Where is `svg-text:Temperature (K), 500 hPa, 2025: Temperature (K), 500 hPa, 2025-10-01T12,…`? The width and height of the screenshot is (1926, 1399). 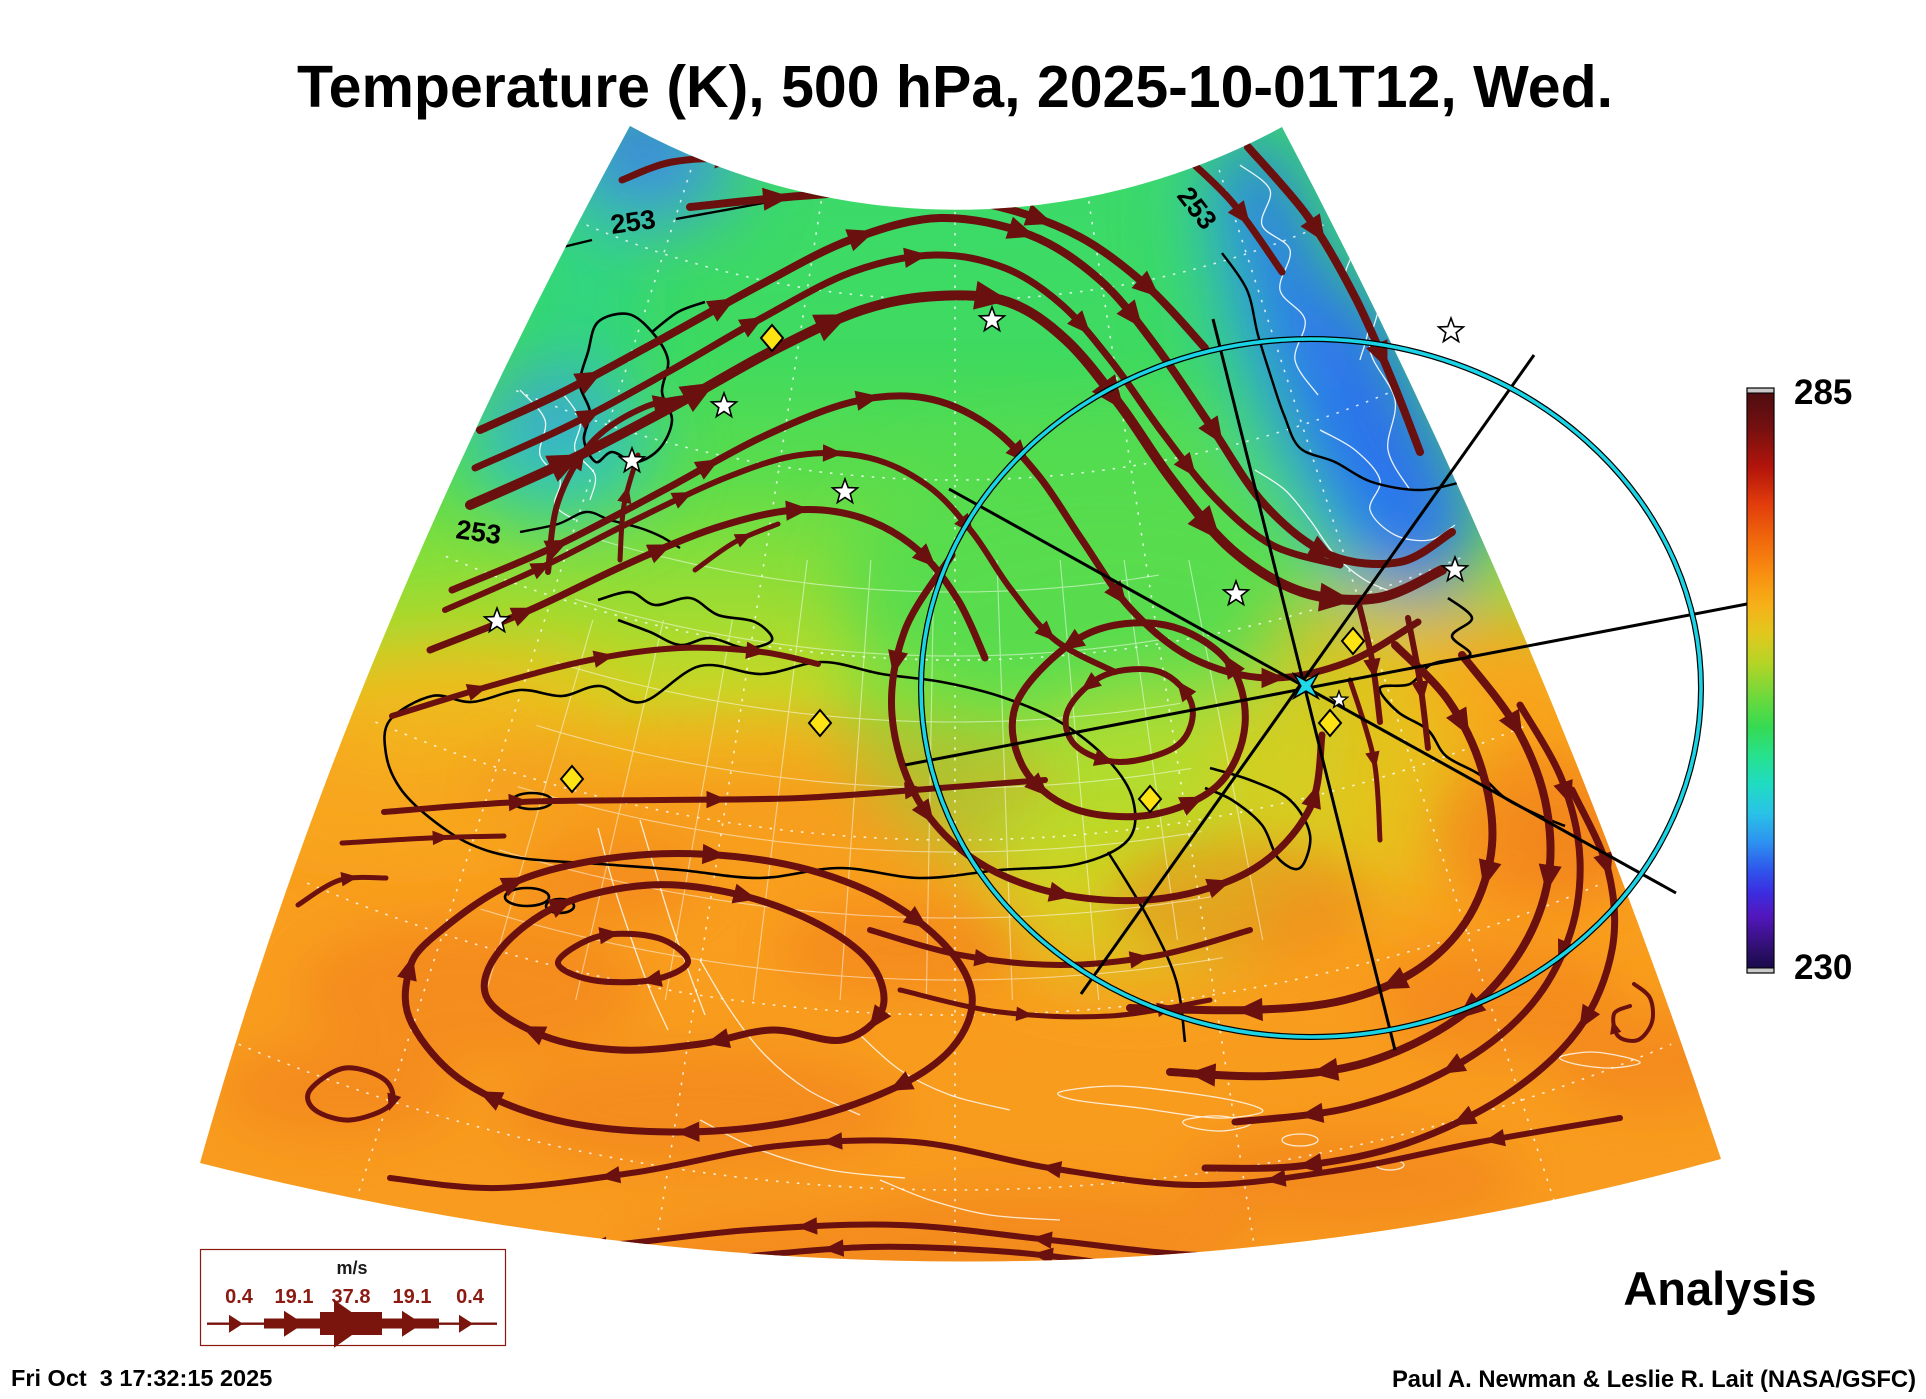 svg-text:Temperature (K), 500 hPa, 2025: Temperature (K), 500 hPa, 2025-10-01T12,… is located at coordinates (955, 87).